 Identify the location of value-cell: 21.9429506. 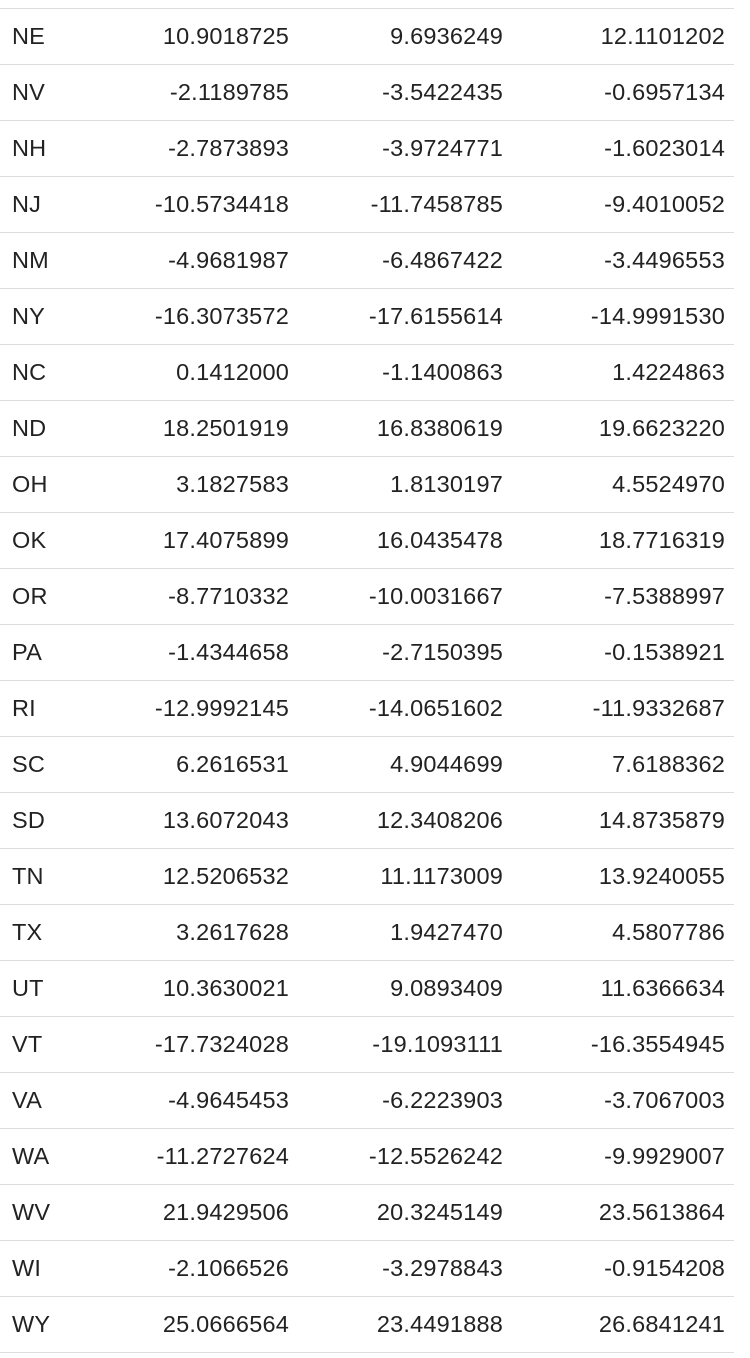
(191, 1212).